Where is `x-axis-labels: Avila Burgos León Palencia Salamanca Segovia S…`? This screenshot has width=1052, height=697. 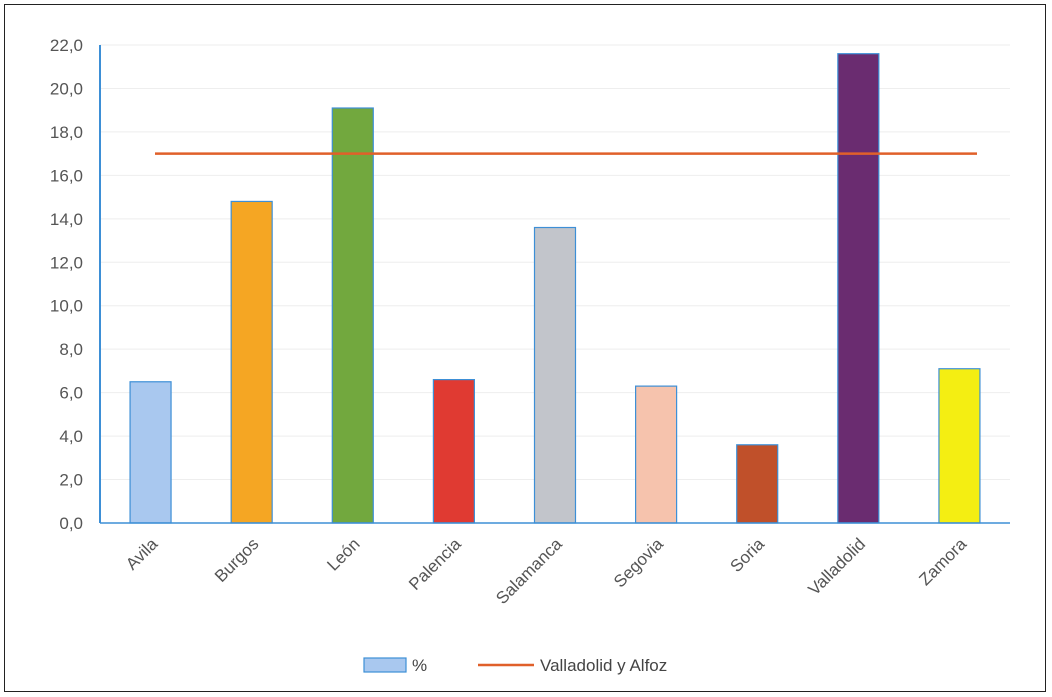 x-axis-labels: Avila Burgos León Palencia Salamanca Segovia S… is located at coordinates (546, 571).